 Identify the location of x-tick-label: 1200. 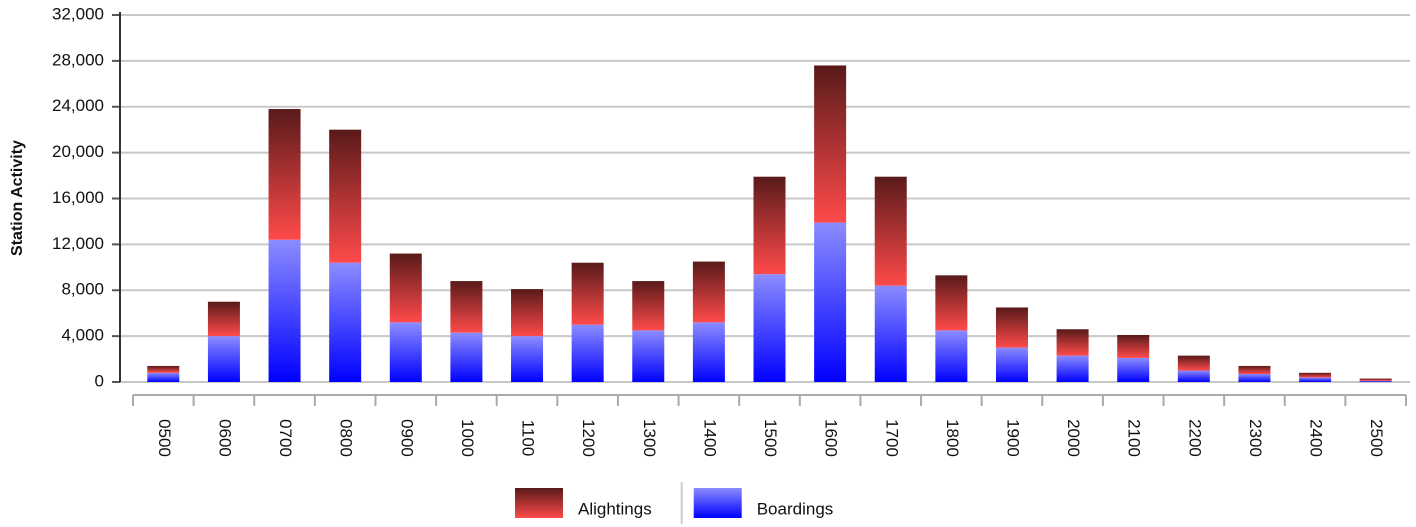
(588, 438).